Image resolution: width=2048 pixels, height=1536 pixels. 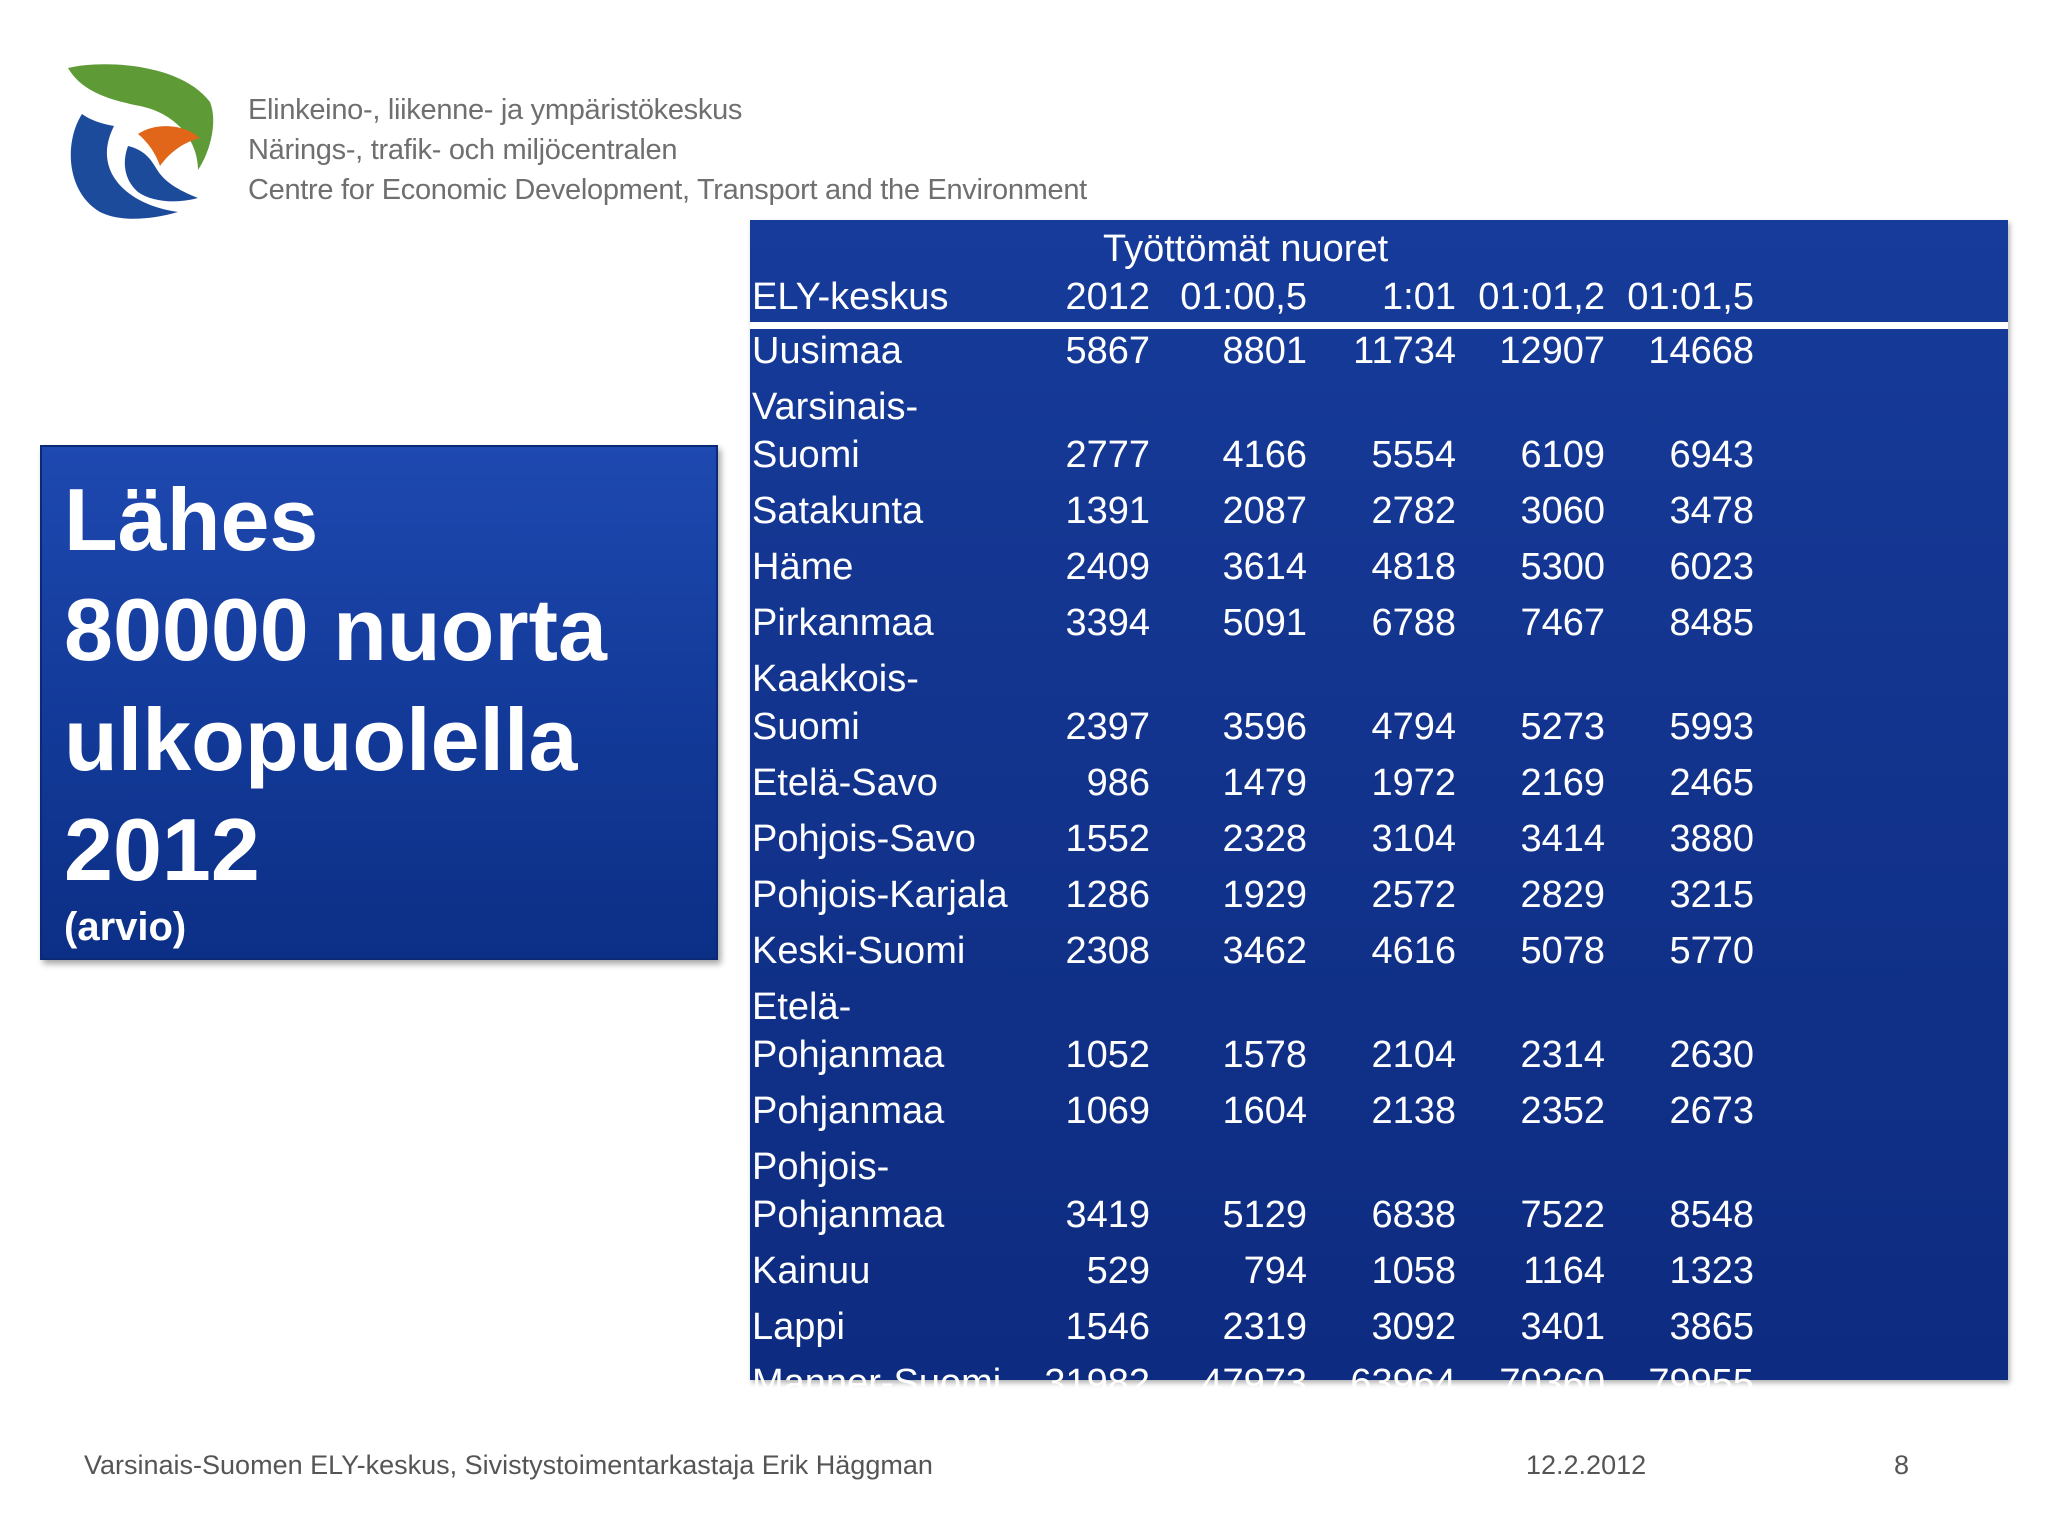 What do you see at coordinates (1107, 951) in the screenshot?
I see `value-cell: 2308` at bounding box center [1107, 951].